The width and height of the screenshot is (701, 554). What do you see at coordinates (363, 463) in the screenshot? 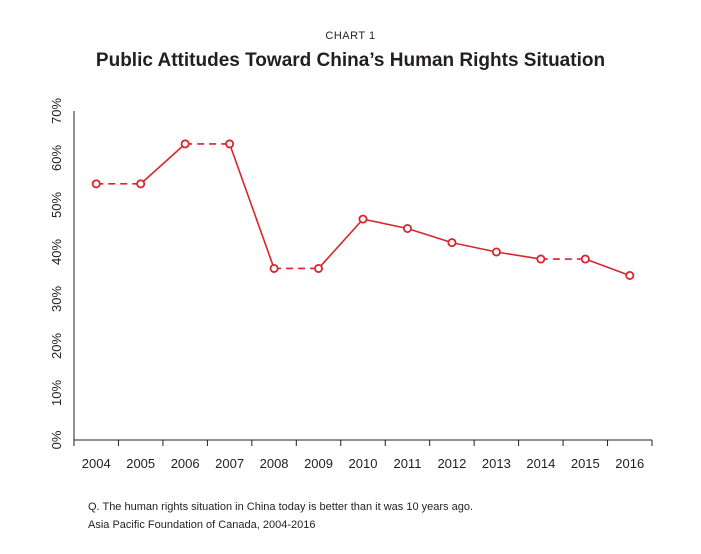
I see `x-tick-label: 2010` at bounding box center [363, 463].